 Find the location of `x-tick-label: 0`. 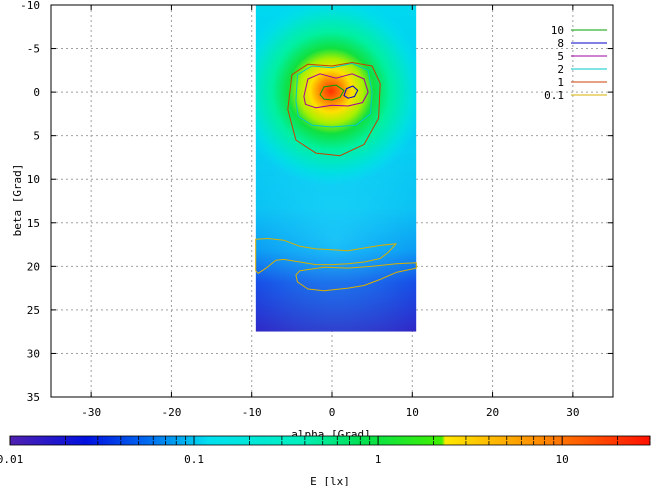

x-tick-label: 0 is located at coordinates (332, 412).